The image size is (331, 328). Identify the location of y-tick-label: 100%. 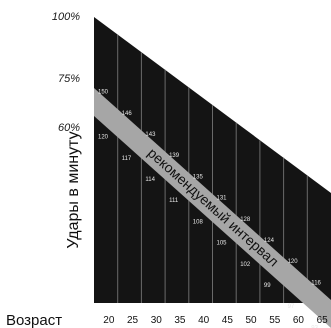
(66, 17).